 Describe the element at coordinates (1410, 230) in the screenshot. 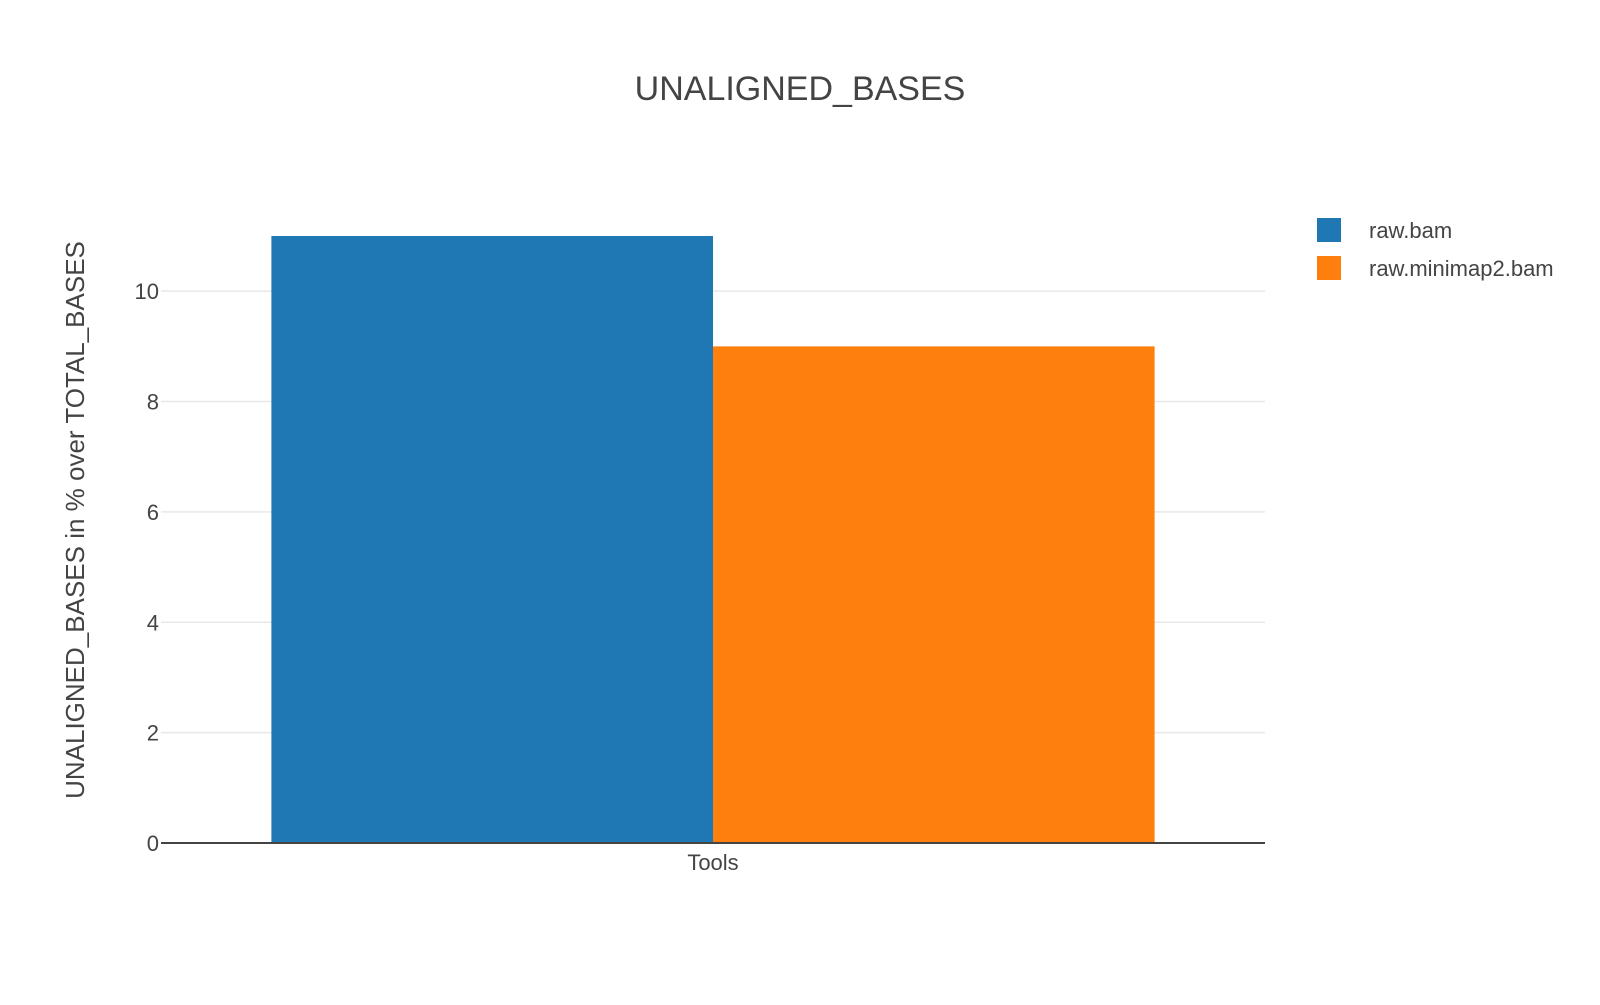

I see `legend-label: raw.bam` at that location.